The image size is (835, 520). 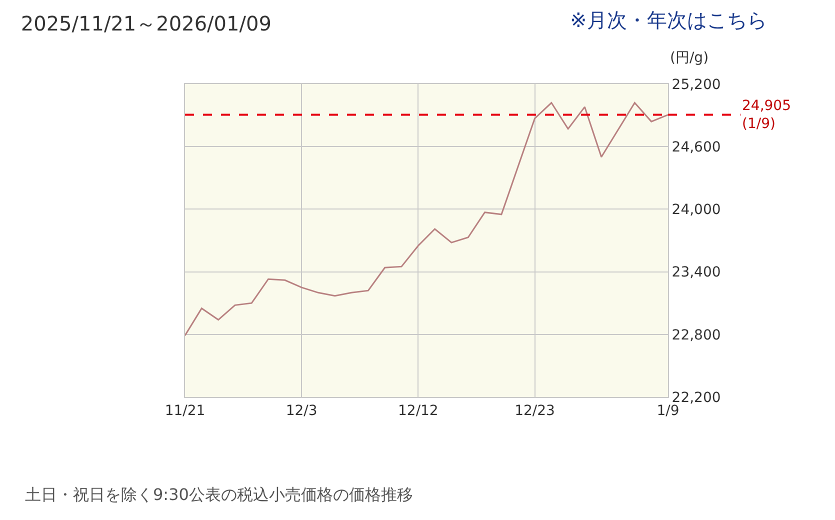 What do you see at coordinates (185, 410) in the screenshot?
I see `x-tick-label: 11/21` at bounding box center [185, 410].